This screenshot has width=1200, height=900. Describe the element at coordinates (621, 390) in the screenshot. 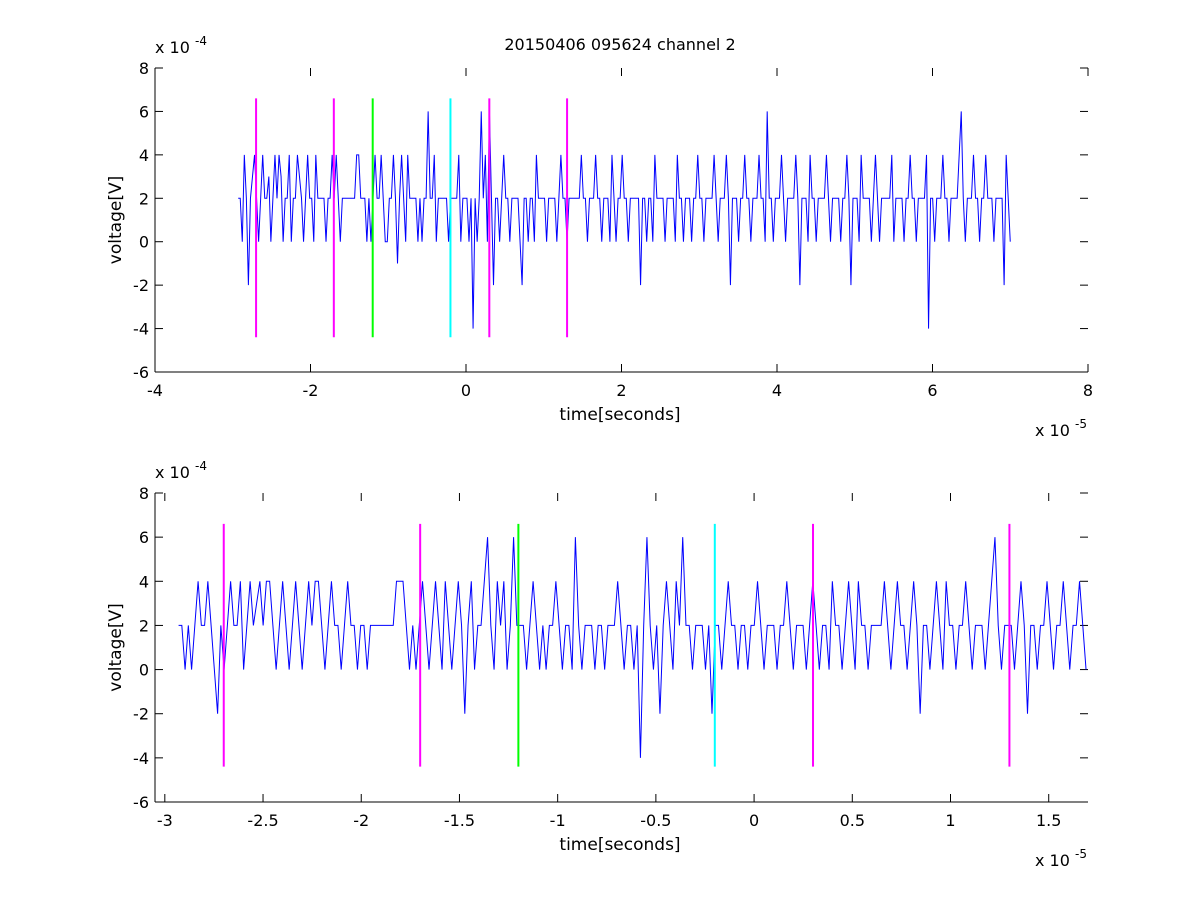

I see `x-tick-label: 2` at that location.